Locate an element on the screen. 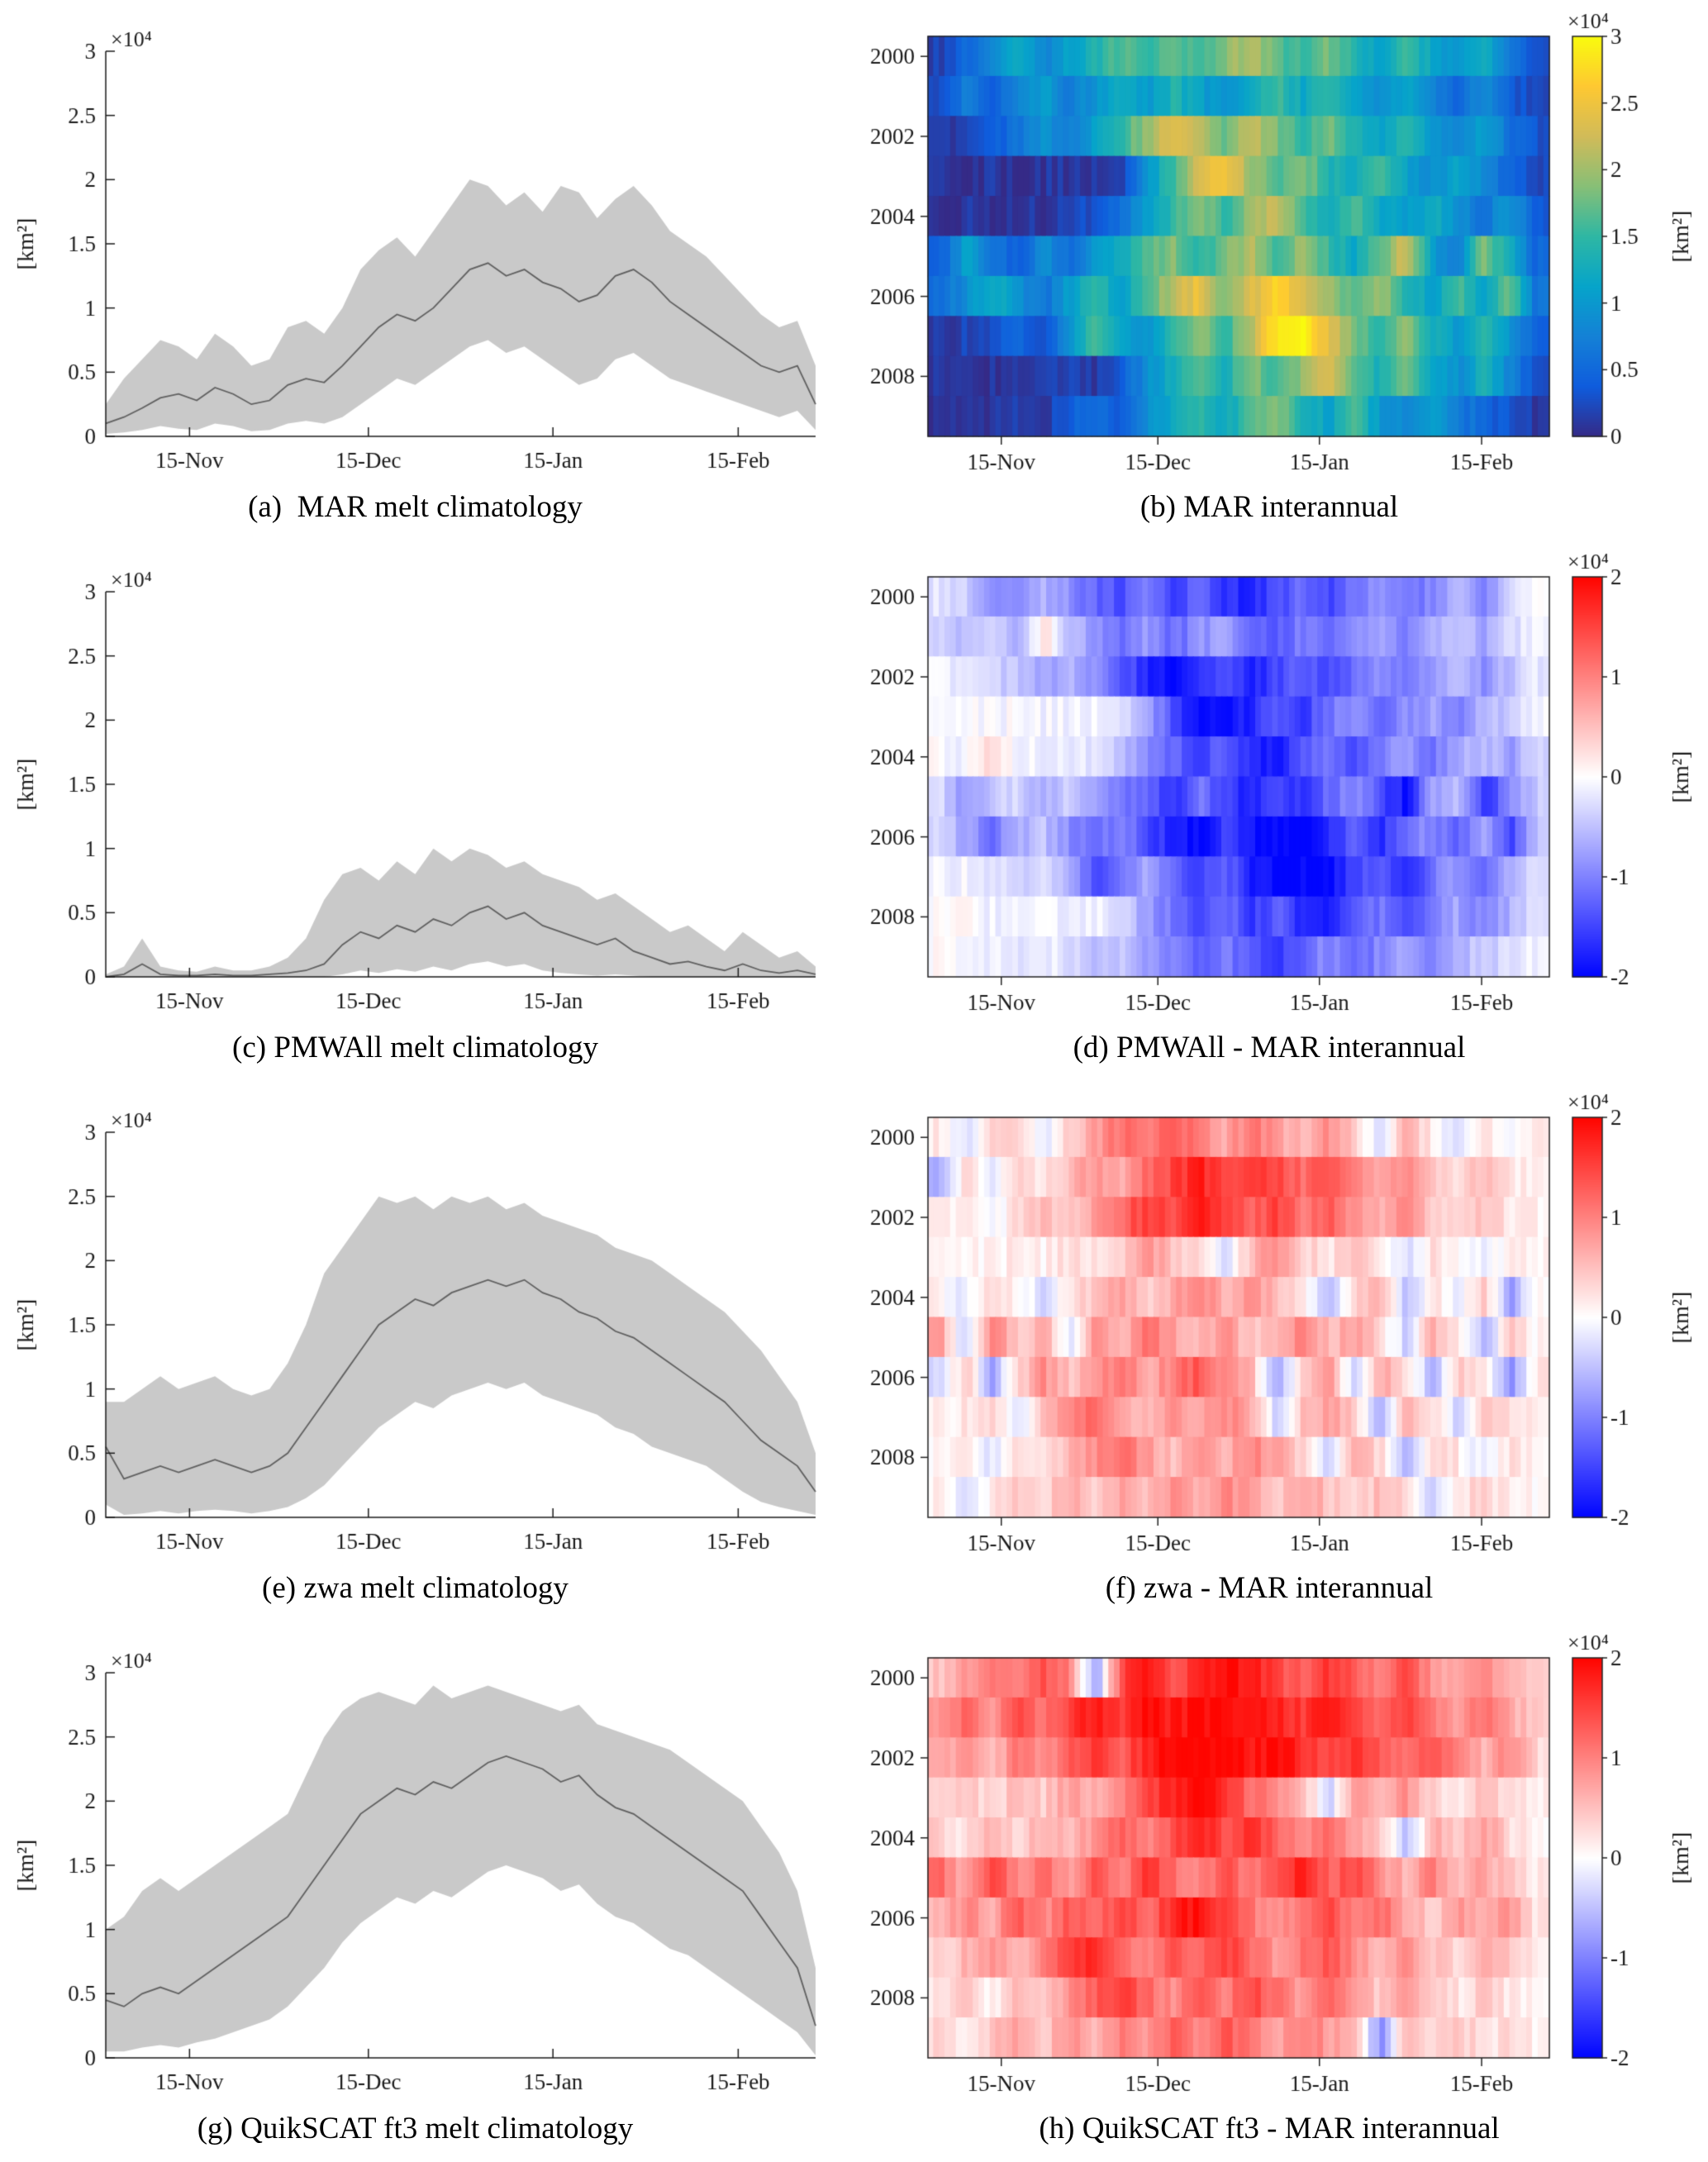  panel-a-caption: (a) MAR melt climatology is located at coordinates (415, 507).